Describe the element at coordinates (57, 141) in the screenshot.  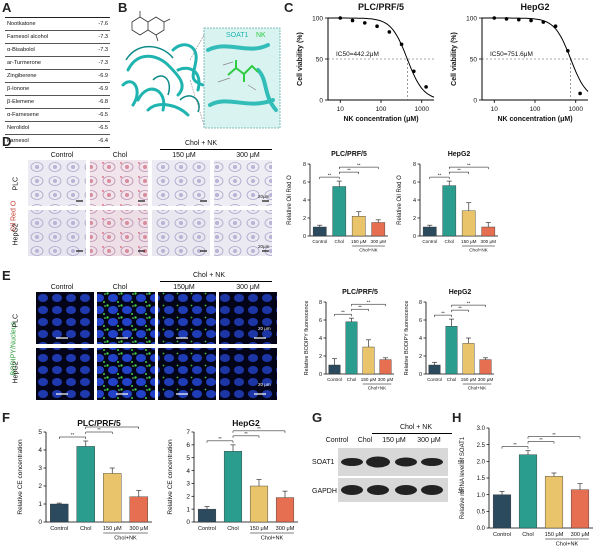
I see `table-row: Farnesol -6.4` at that location.